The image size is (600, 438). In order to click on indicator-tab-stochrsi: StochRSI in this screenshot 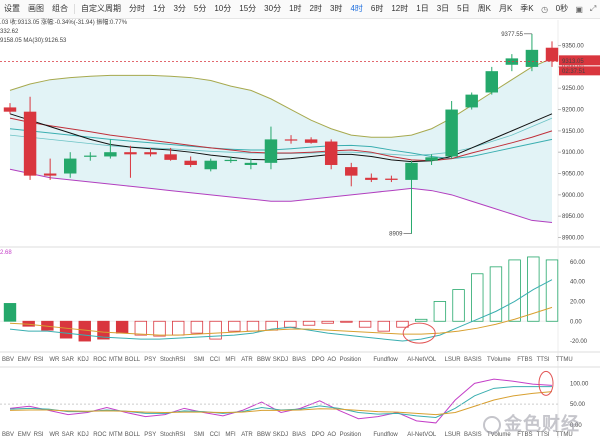, I will do `click(173, 360)`.